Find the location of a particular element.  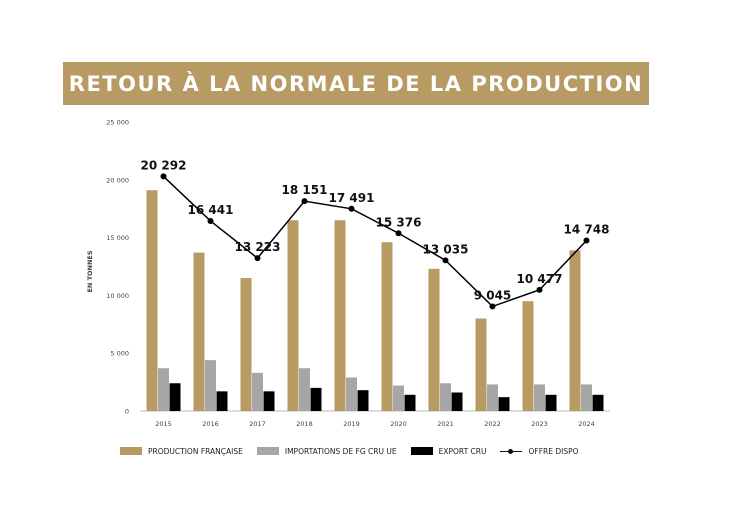

bar-export-cru-2022 is located at coordinates (504, 404).